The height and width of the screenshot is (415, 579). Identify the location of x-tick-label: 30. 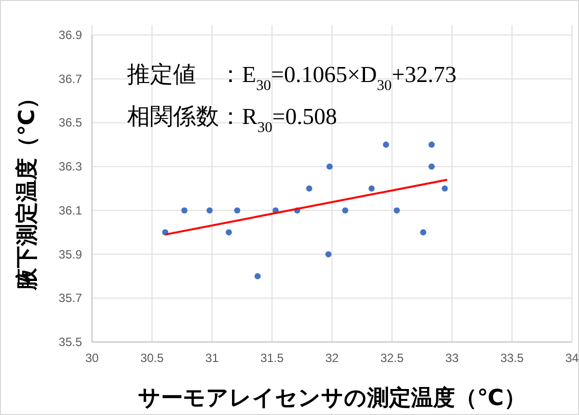
(92, 358).